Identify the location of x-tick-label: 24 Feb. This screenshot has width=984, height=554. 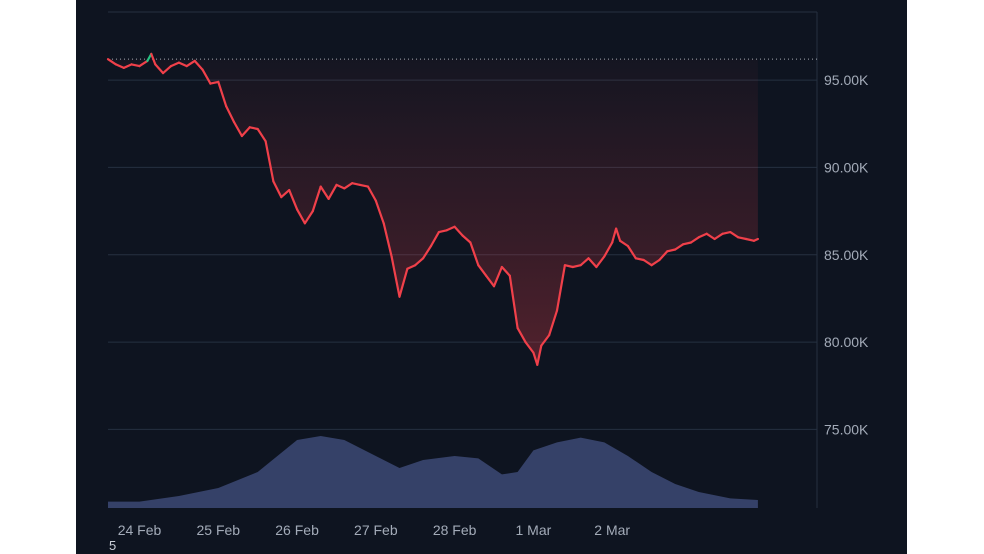
(140, 530).